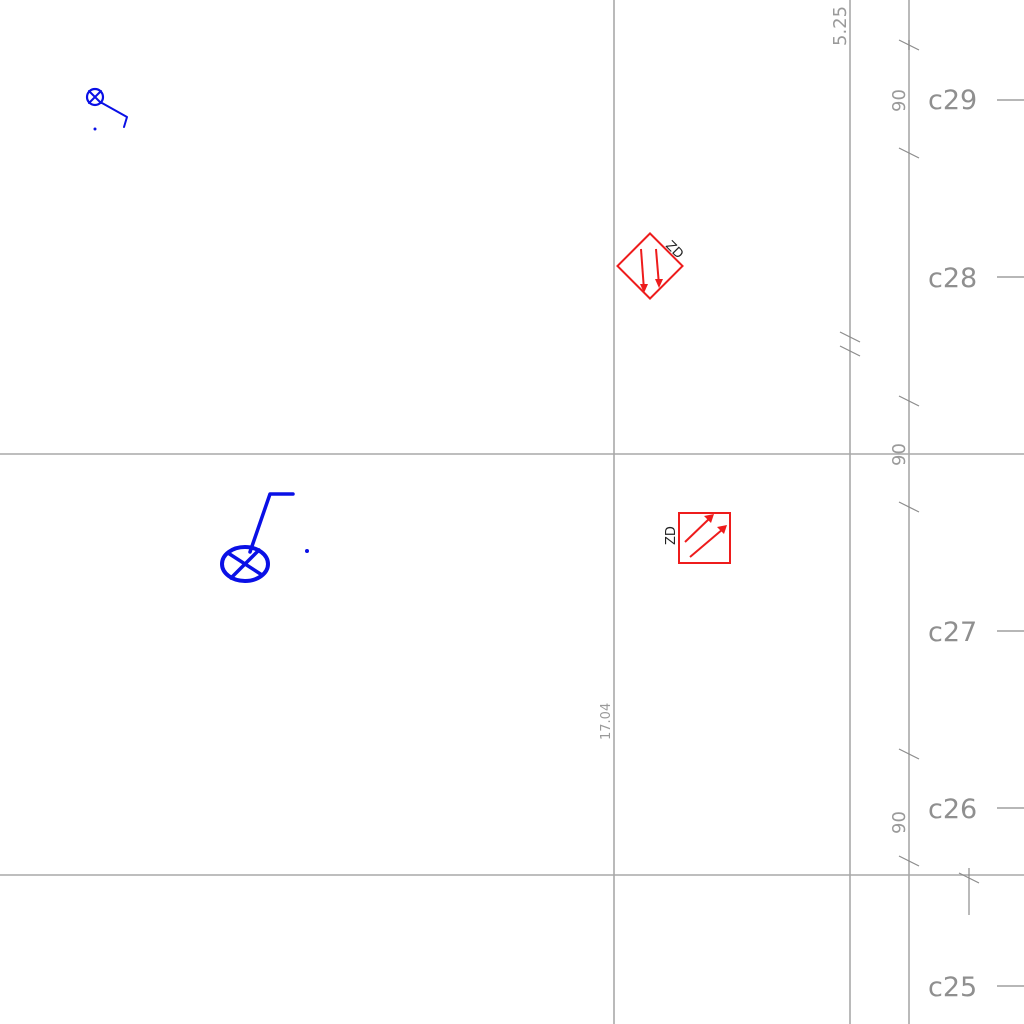  What do you see at coordinates (952, 809) in the screenshot?
I see `grid-label-c26: c26` at bounding box center [952, 809].